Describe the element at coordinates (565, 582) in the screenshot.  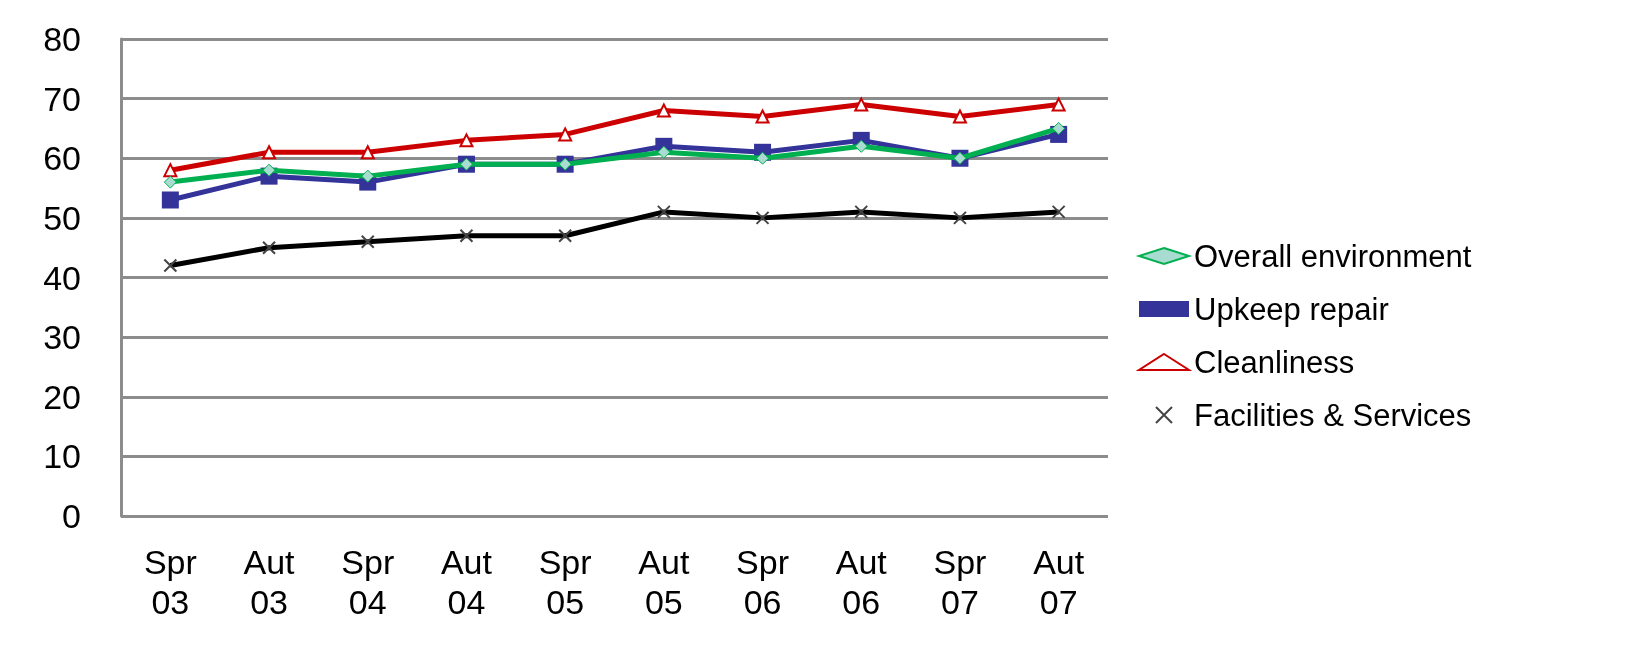
I see `x-tick-label: Spr 05` at that location.